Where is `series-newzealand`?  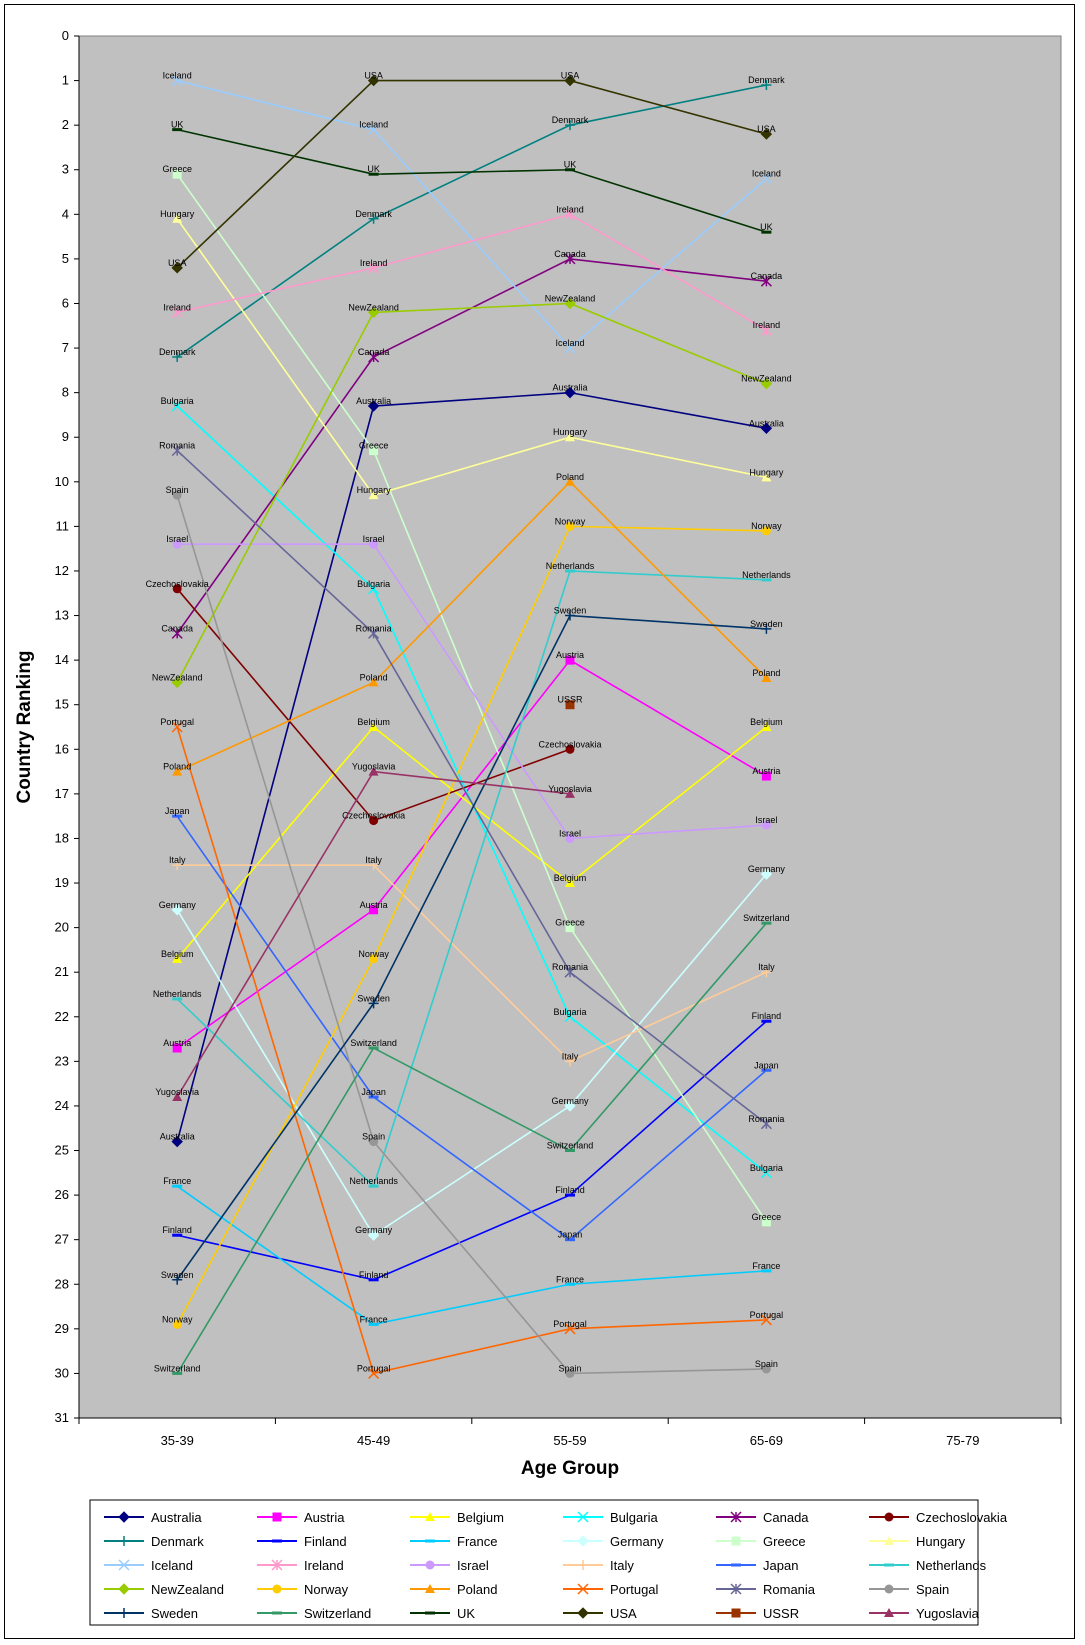 series-newzealand is located at coordinates (472, 493).